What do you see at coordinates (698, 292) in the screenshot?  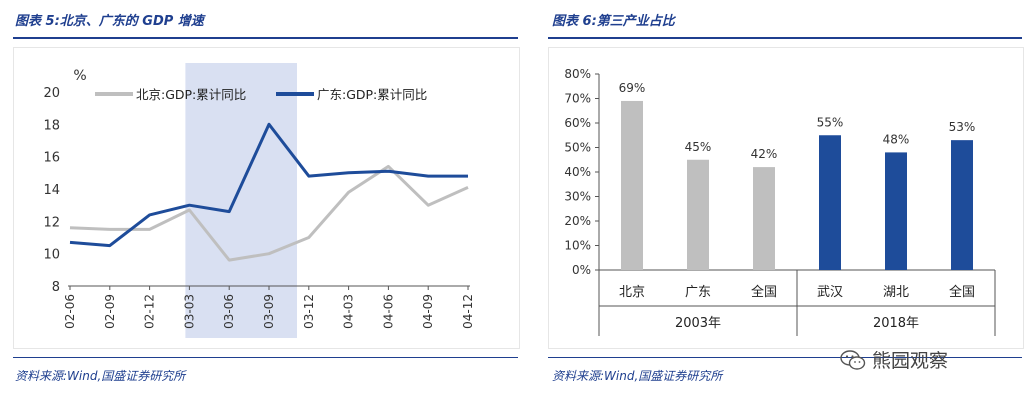 I see `category-label: 广东` at bounding box center [698, 292].